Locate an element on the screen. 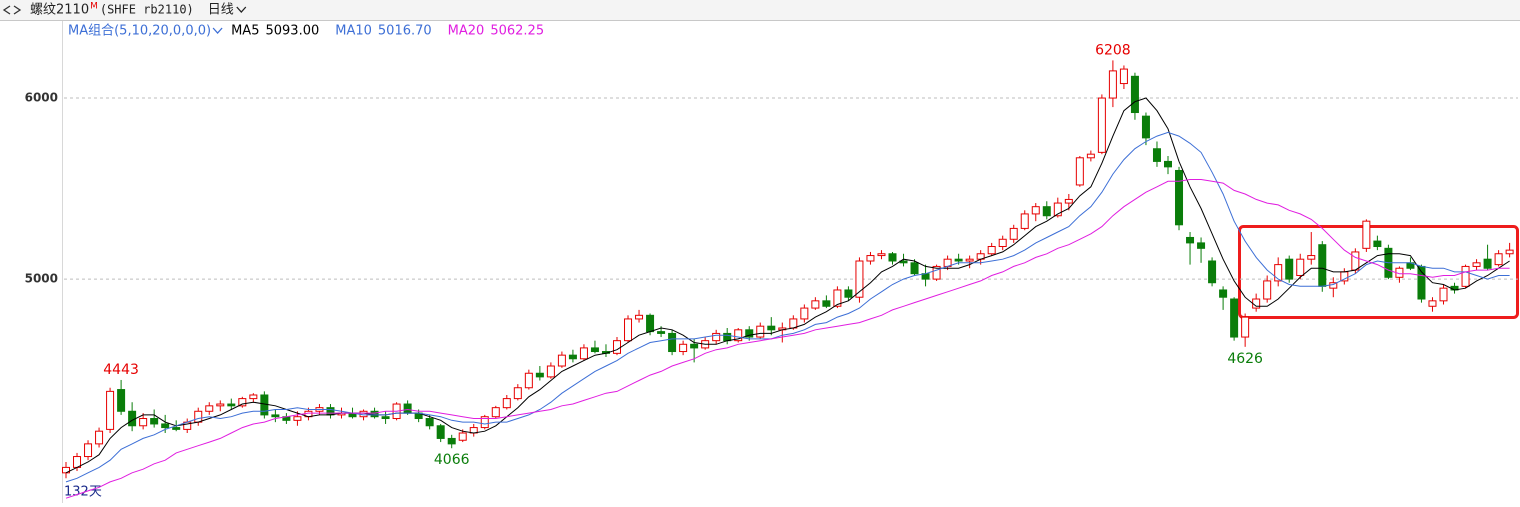  legend-name: MA20 is located at coordinates (466, 31).